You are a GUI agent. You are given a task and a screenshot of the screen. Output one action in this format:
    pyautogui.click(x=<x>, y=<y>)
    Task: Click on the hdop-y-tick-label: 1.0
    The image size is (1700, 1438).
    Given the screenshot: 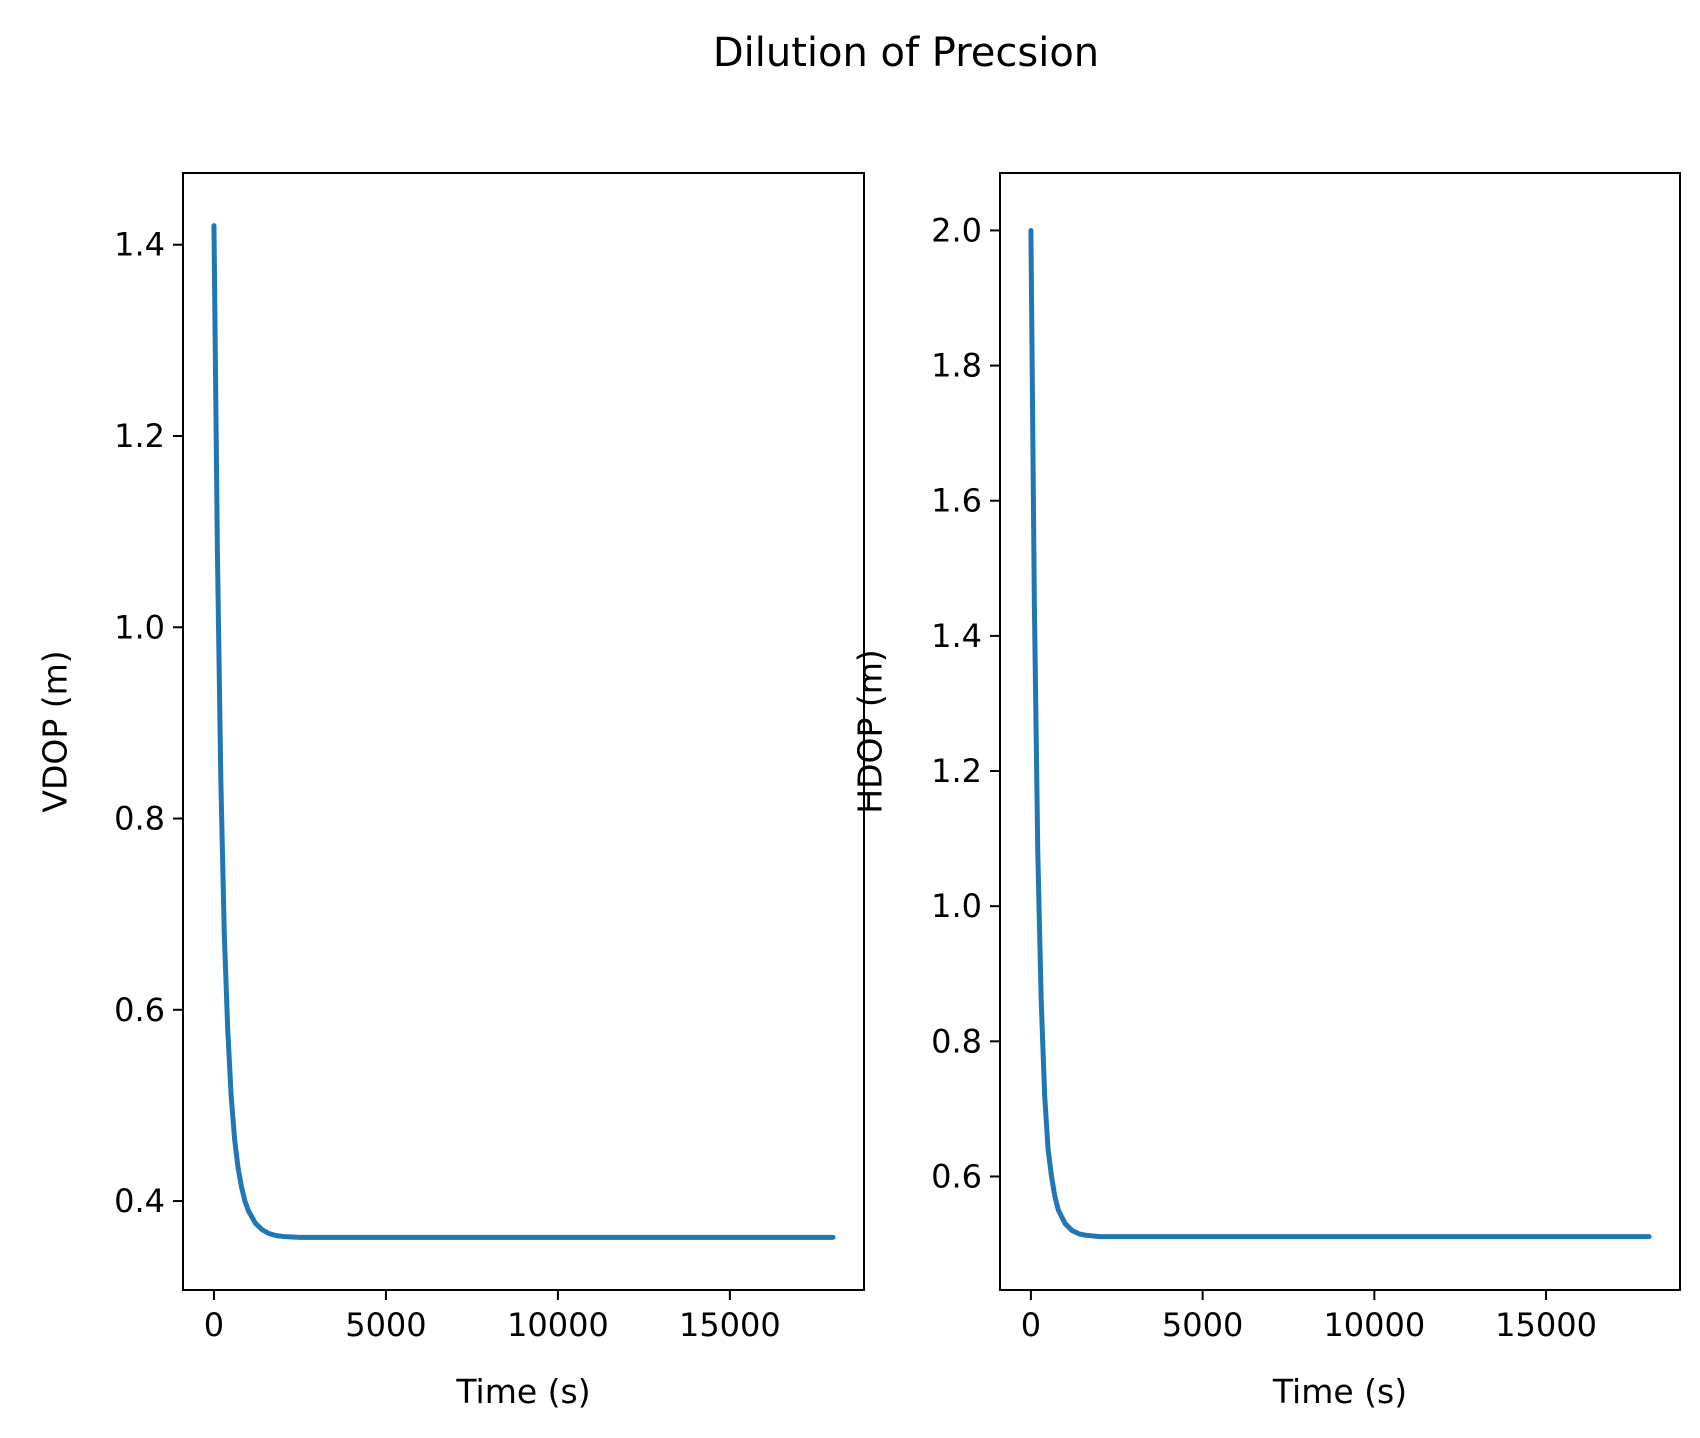 What is the action you would take?
    pyautogui.click(x=956, y=906)
    